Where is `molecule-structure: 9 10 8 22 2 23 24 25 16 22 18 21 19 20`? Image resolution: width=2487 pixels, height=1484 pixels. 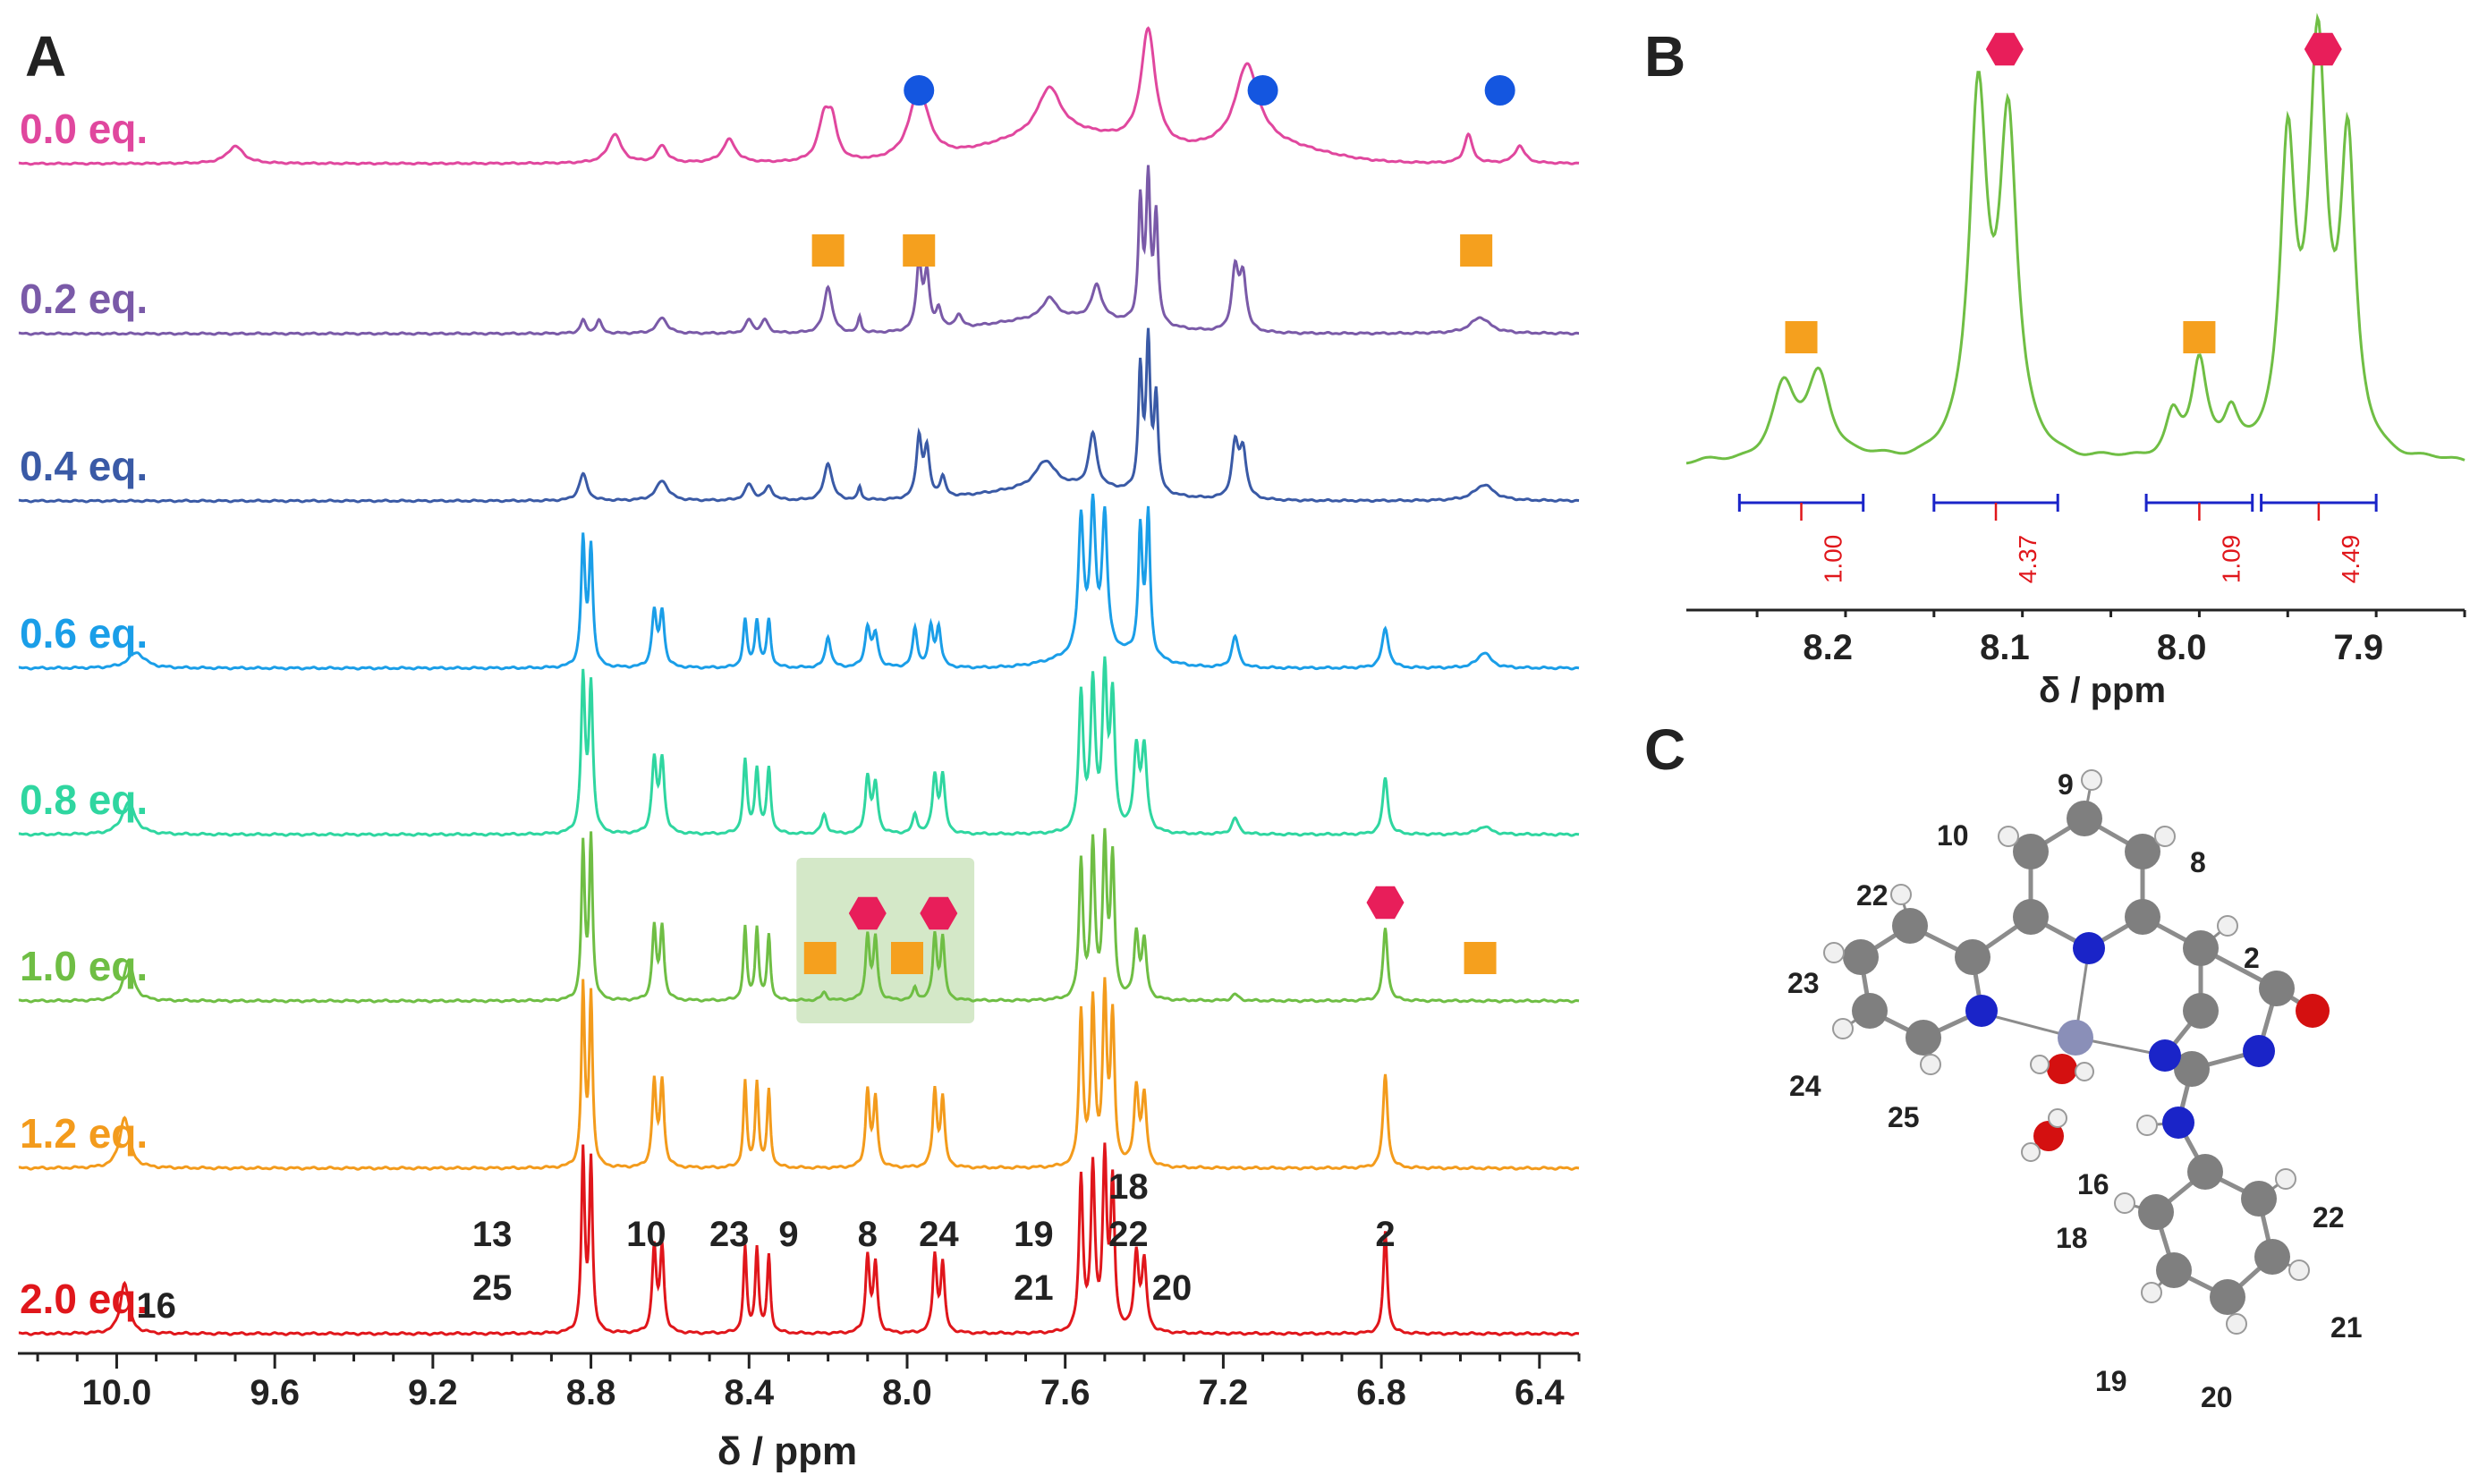
molecule-structure: 9 10 8 22 2 23 24 25 16 22 18 21 19 20 is located at coordinates (2075, 1090).